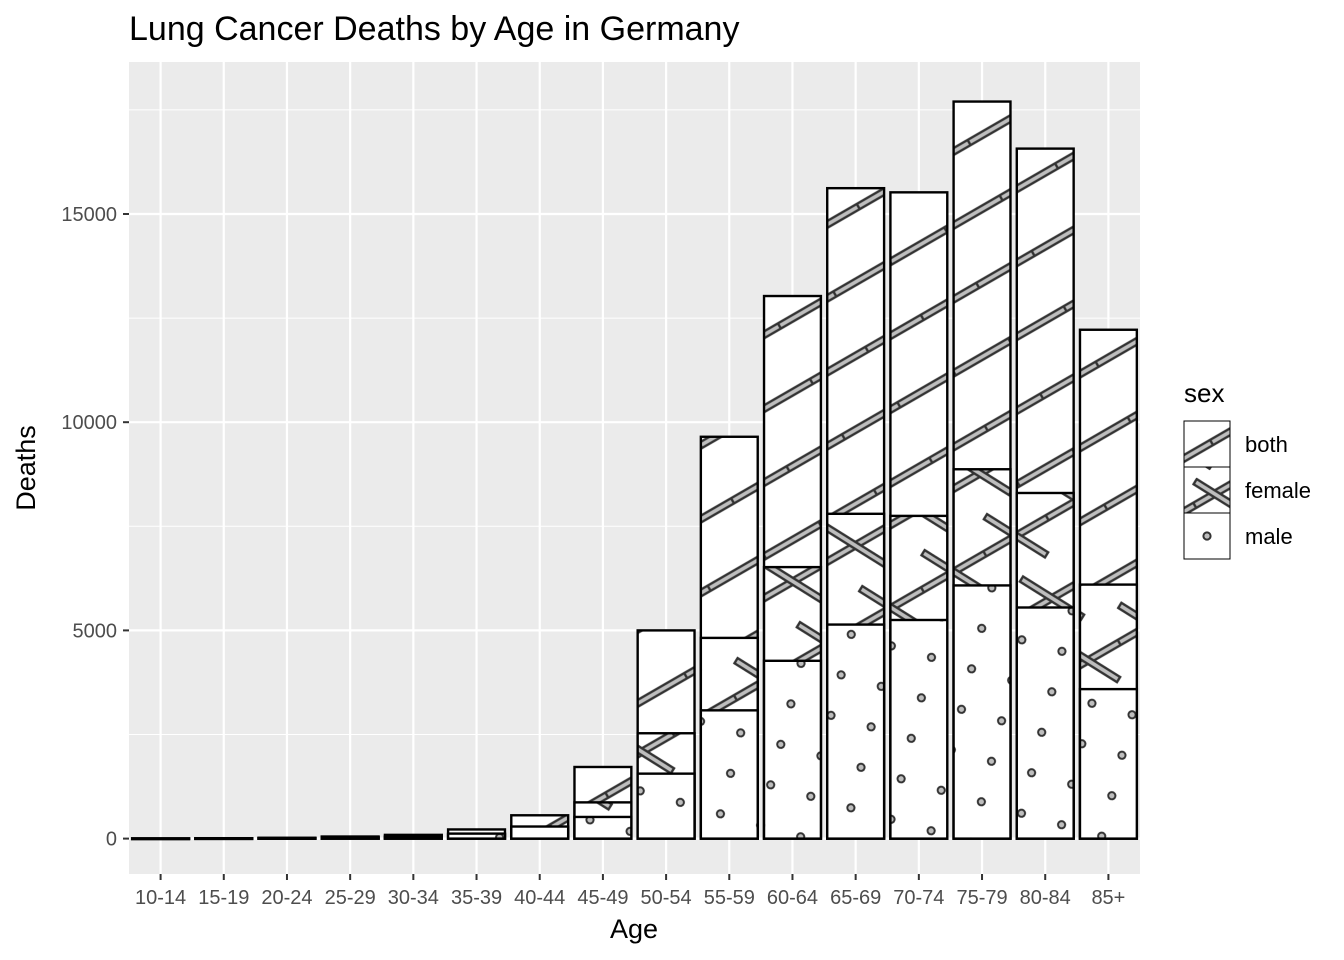  What do you see at coordinates (286, 898) in the screenshot?
I see `x-tick-label: 20-24` at bounding box center [286, 898].